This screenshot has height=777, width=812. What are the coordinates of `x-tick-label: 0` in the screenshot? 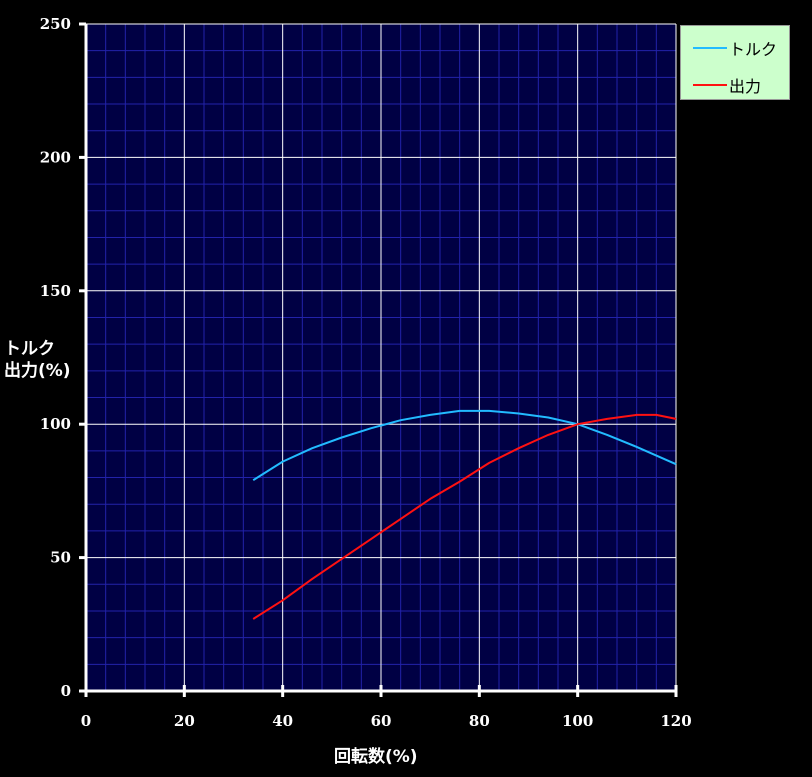 It's located at (86, 721).